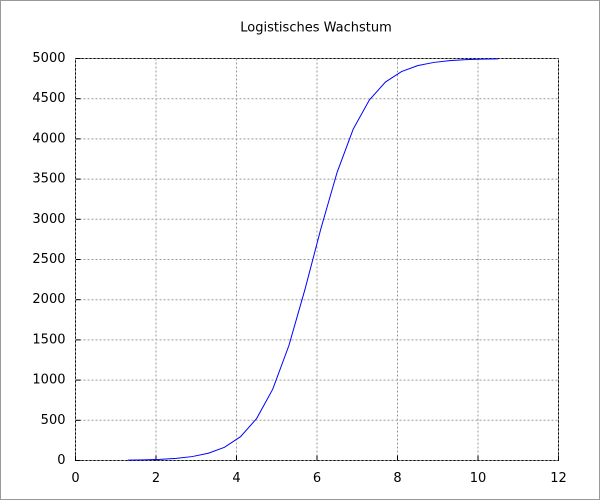  I want to click on y-tick-label: 3000, so click(48, 219).